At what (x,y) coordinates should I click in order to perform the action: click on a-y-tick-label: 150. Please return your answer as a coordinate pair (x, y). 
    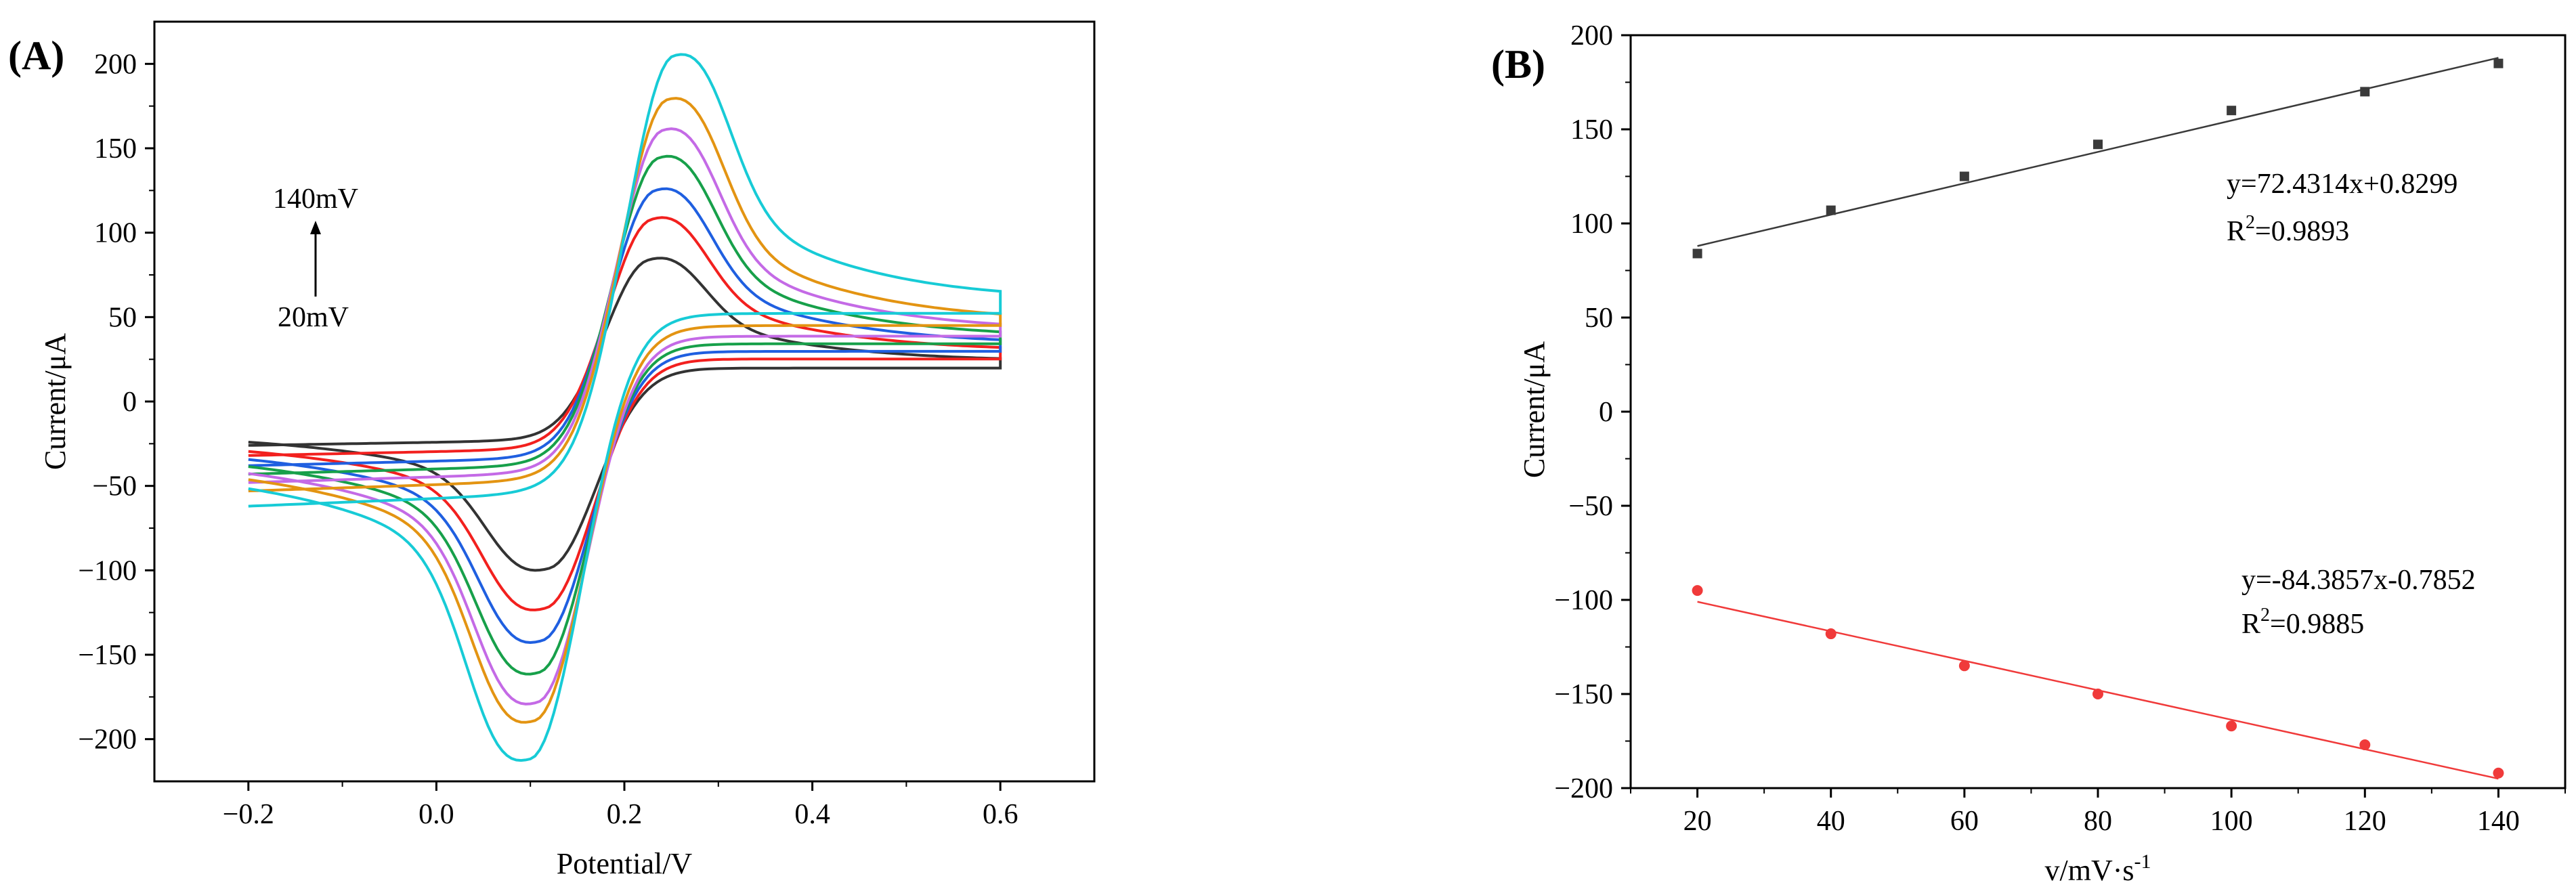
    Looking at the image, I should click on (115, 149).